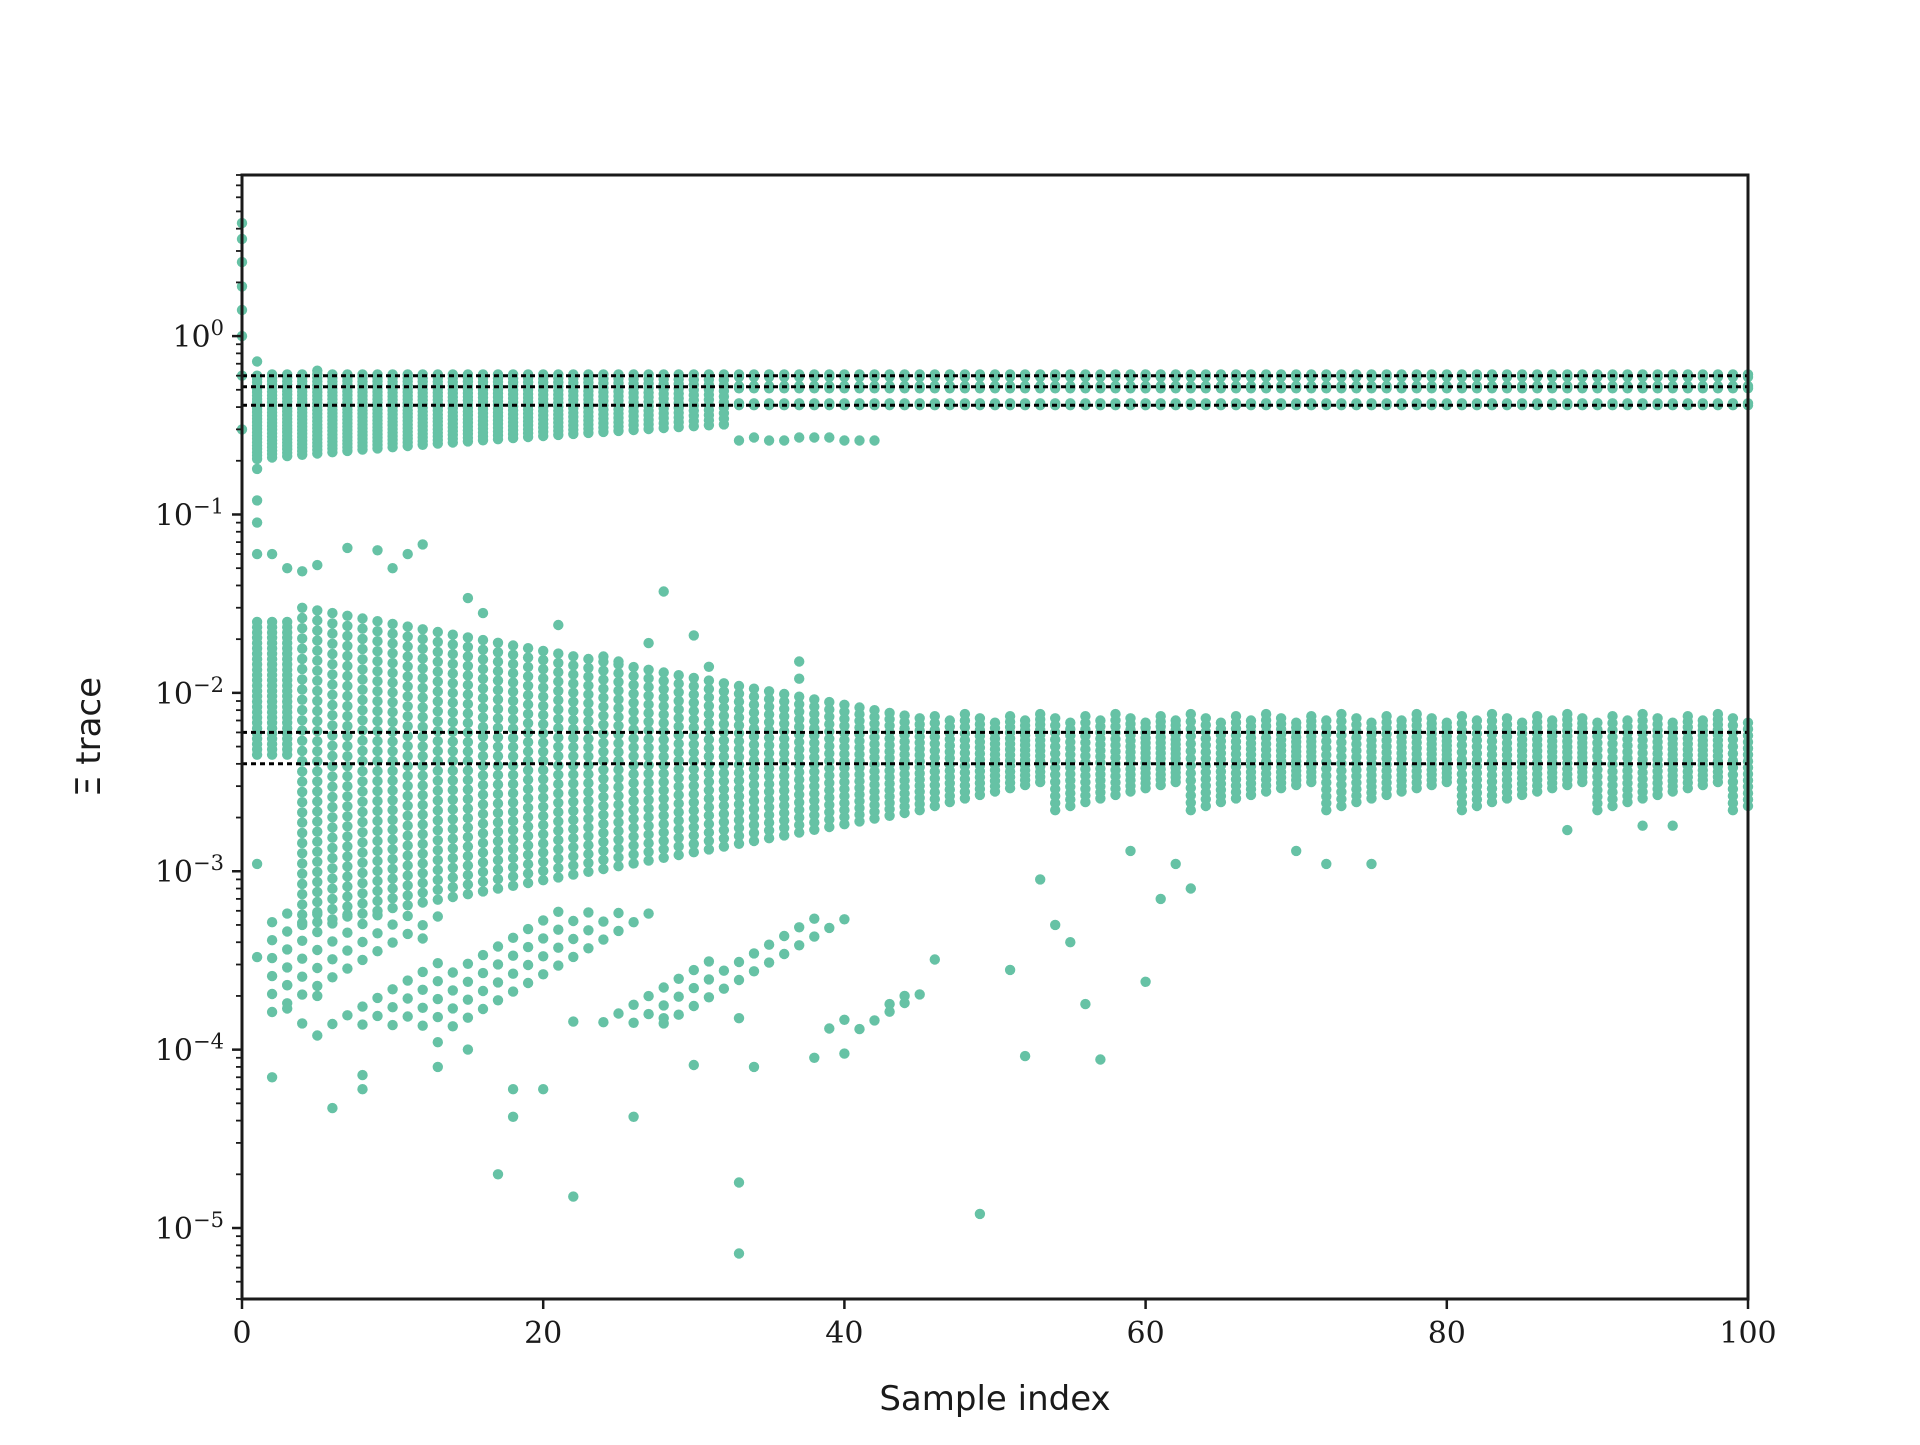 The height and width of the screenshot is (1445, 1920). I want to click on y-tick-label: 10−4, so click(189, 1049).